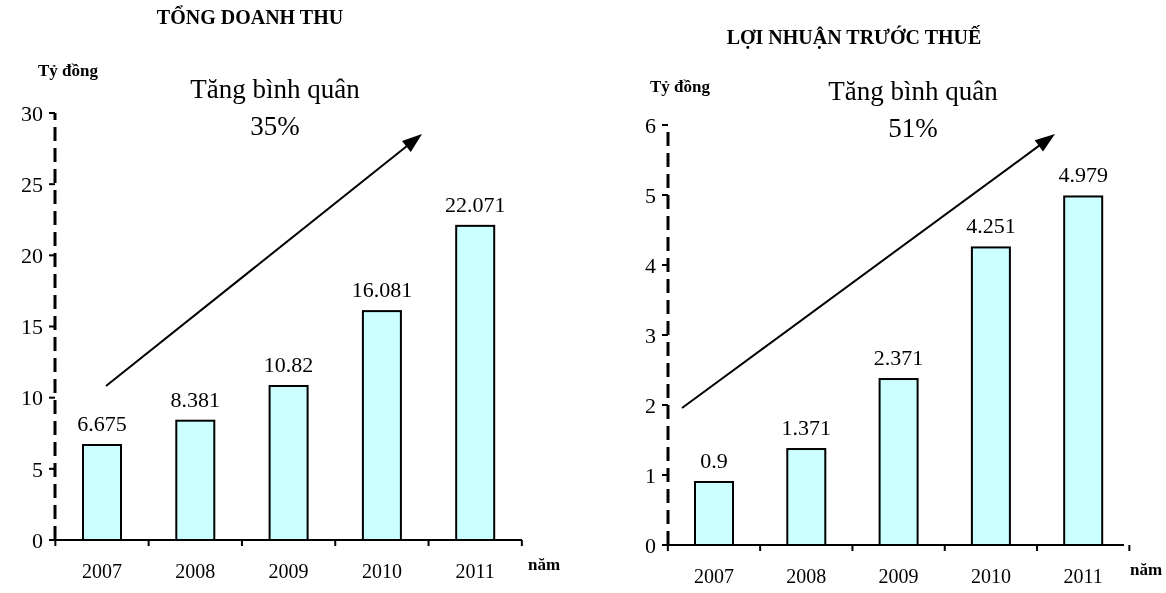 The height and width of the screenshot is (593, 1166). What do you see at coordinates (32, 256) in the screenshot?
I see `y-tick-label: 20` at bounding box center [32, 256].